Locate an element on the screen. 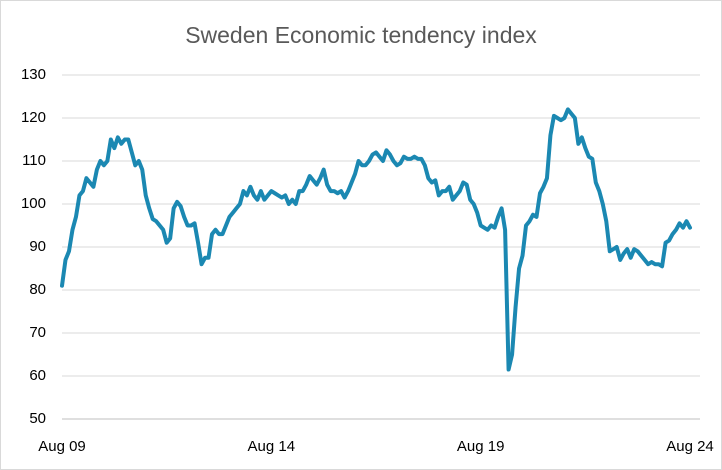  y-tick-label: 60 is located at coordinates (37, 375).